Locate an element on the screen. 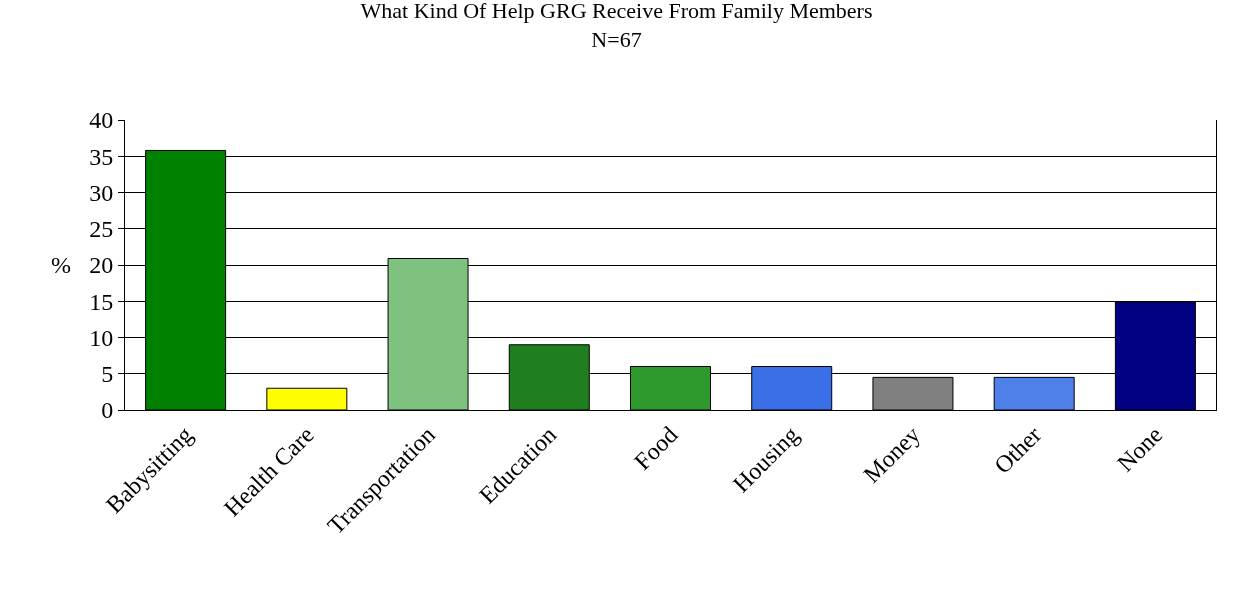  y-tick-label: 35 is located at coordinates (101, 156).